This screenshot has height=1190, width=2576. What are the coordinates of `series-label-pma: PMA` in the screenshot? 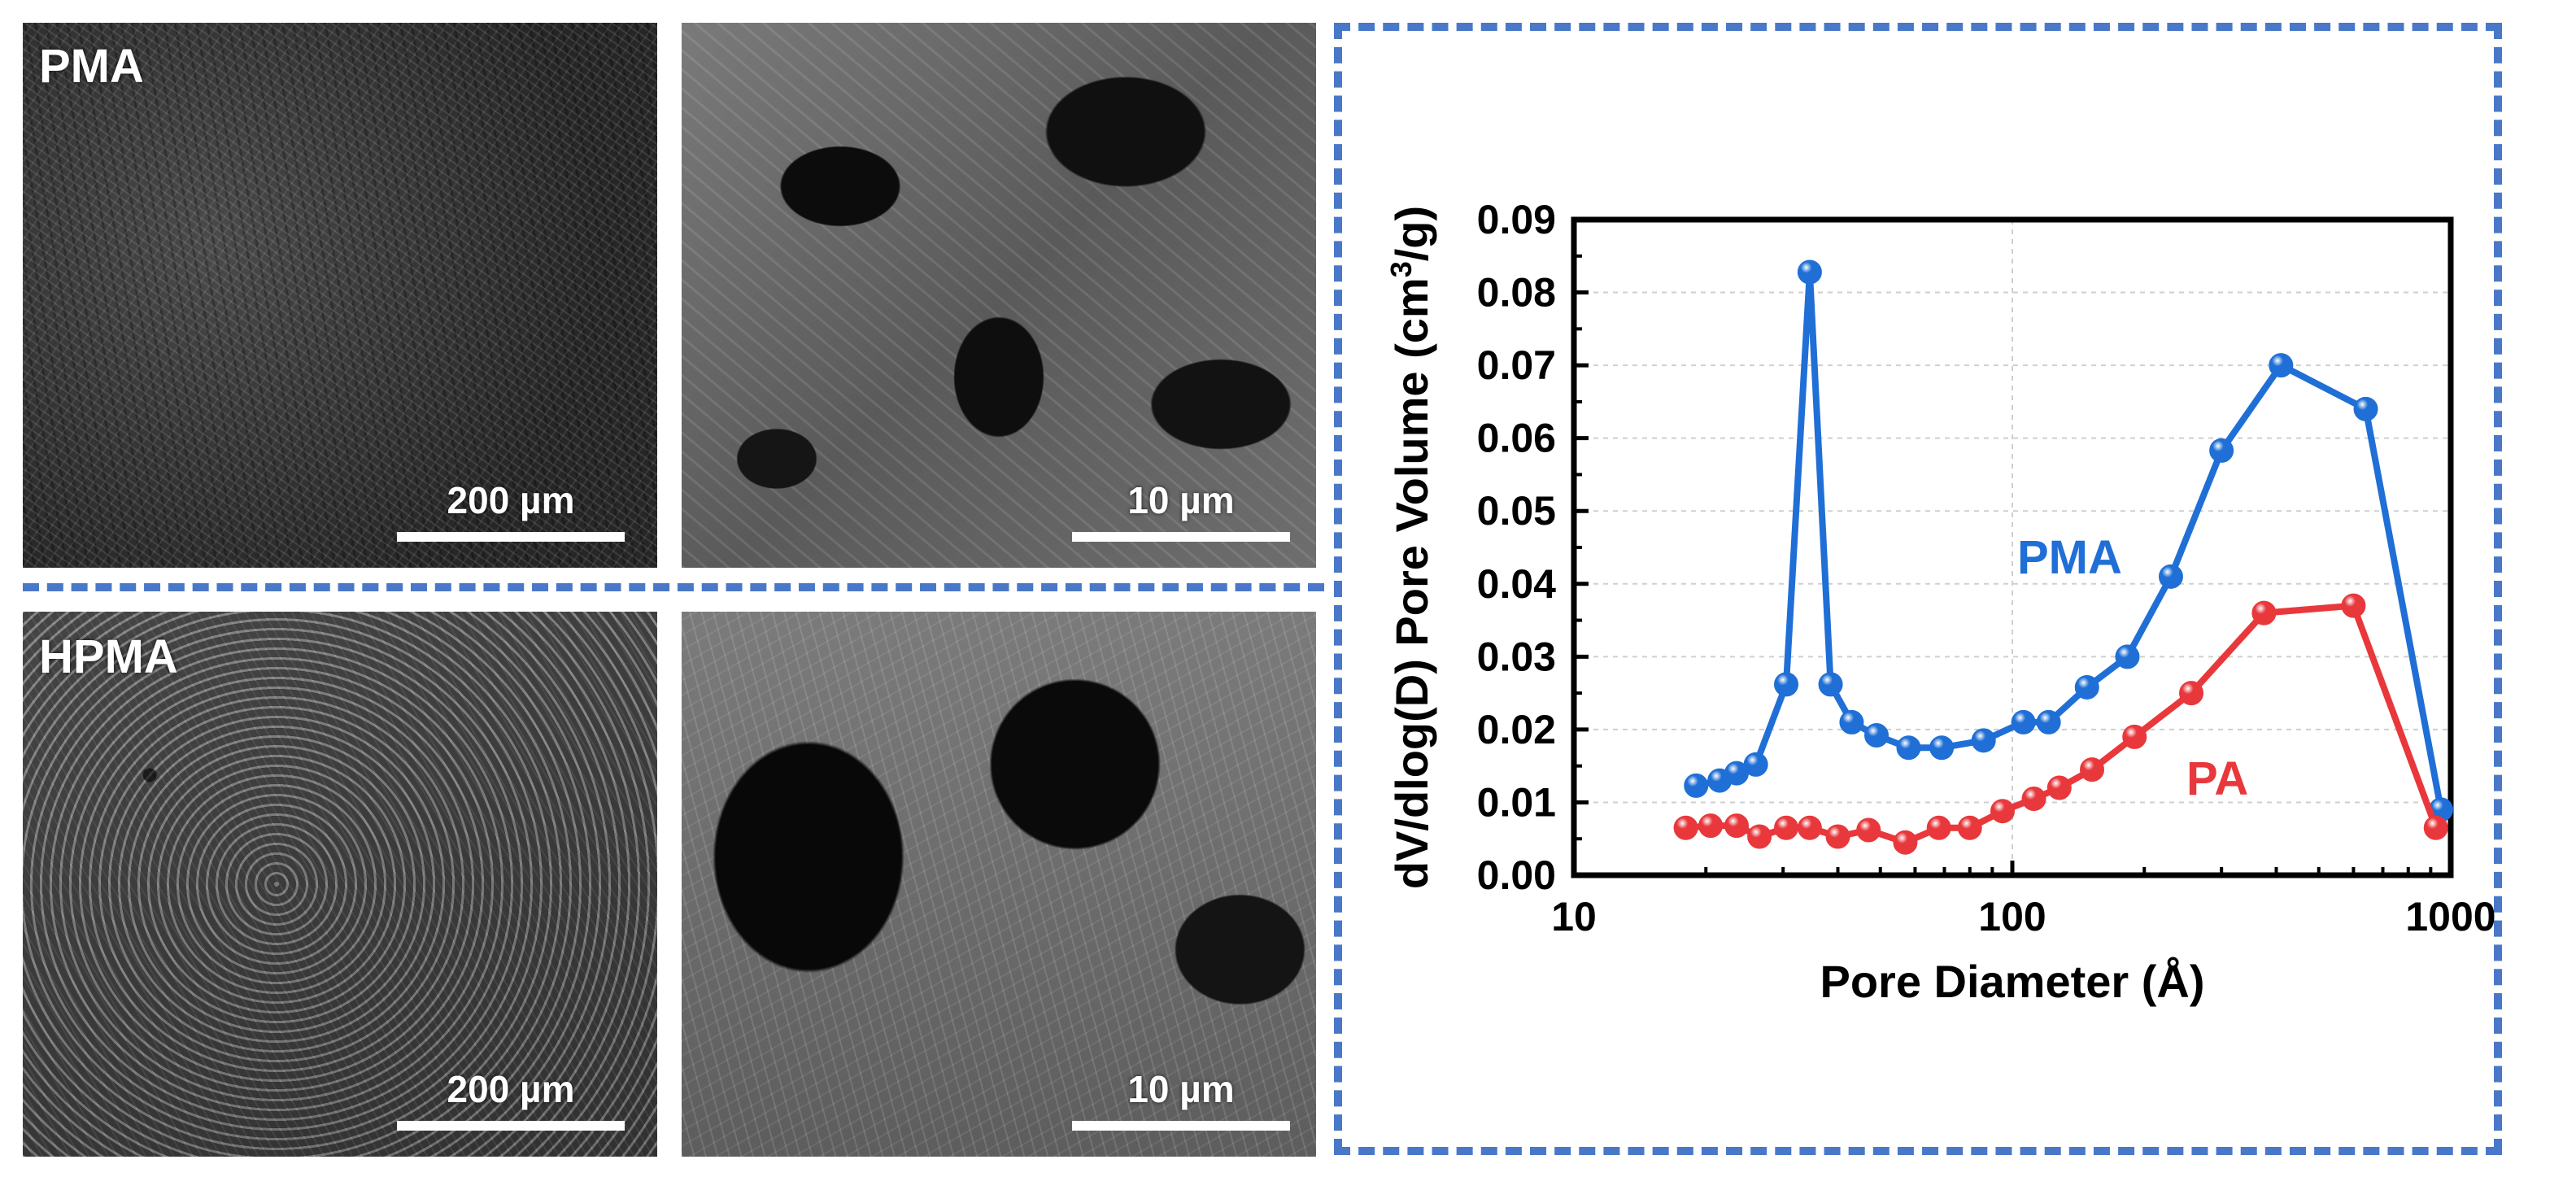 It's located at (2069, 558).